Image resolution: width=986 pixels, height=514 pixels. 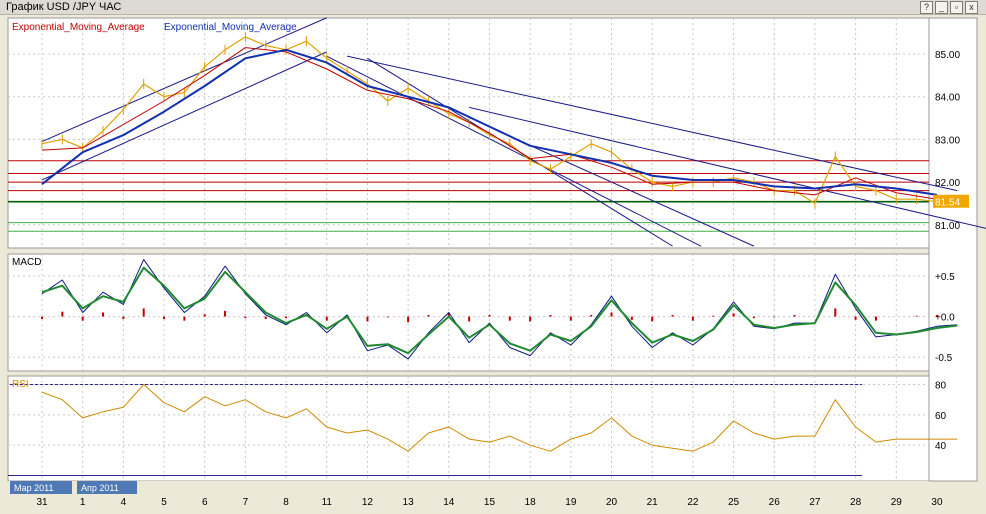 What do you see at coordinates (815, 502) in the screenshot?
I see `x-tick-label: 27` at bounding box center [815, 502].